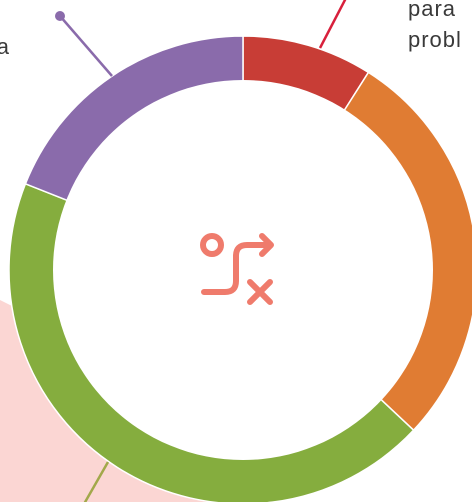 The width and height of the screenshot is (472, 502). I want to click on annotation: a, so click(5, 46).